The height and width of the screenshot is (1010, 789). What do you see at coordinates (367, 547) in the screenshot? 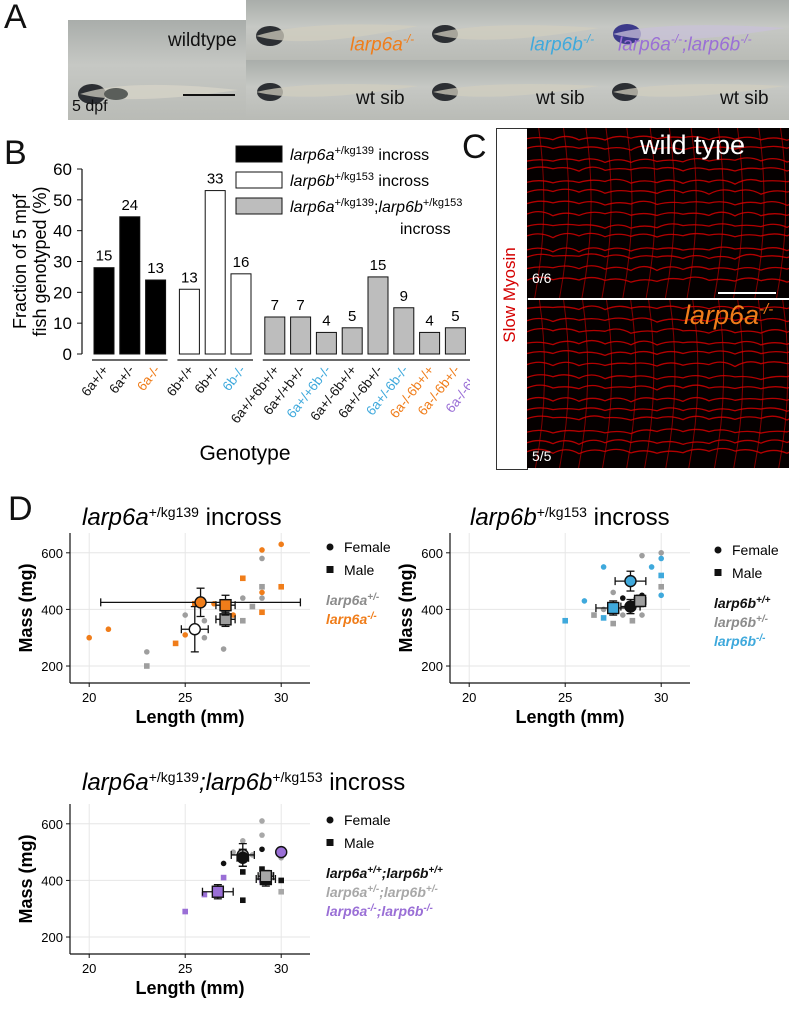
I see `legend-female-label: Female` at bounding box center [367, 547].